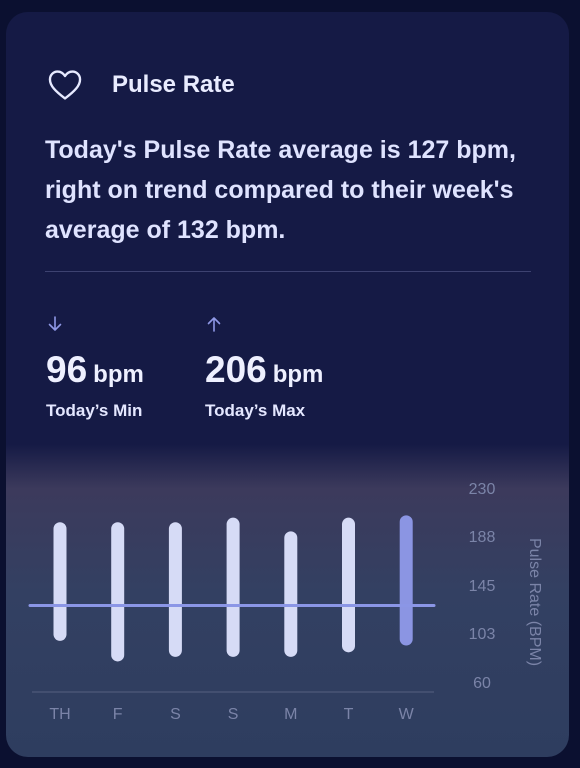 Image resolution: width=580 pixels, height=768 pixels. What do you see at coordinates (65, 85) in the screenshot?
I see `heart-icon` at bounding box center [65, 85].